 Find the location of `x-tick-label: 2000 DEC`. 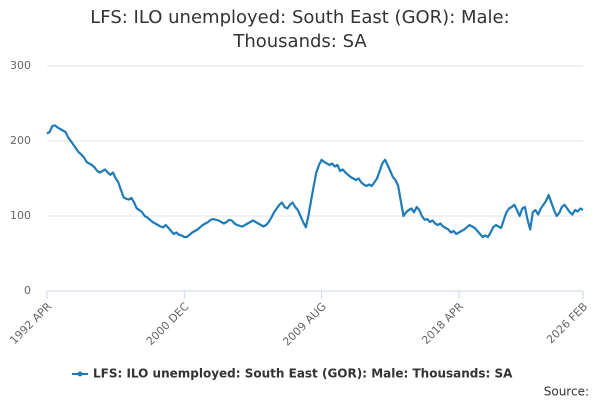

x-tick-label: 2000 DEC is located at coordinates (168, 324).